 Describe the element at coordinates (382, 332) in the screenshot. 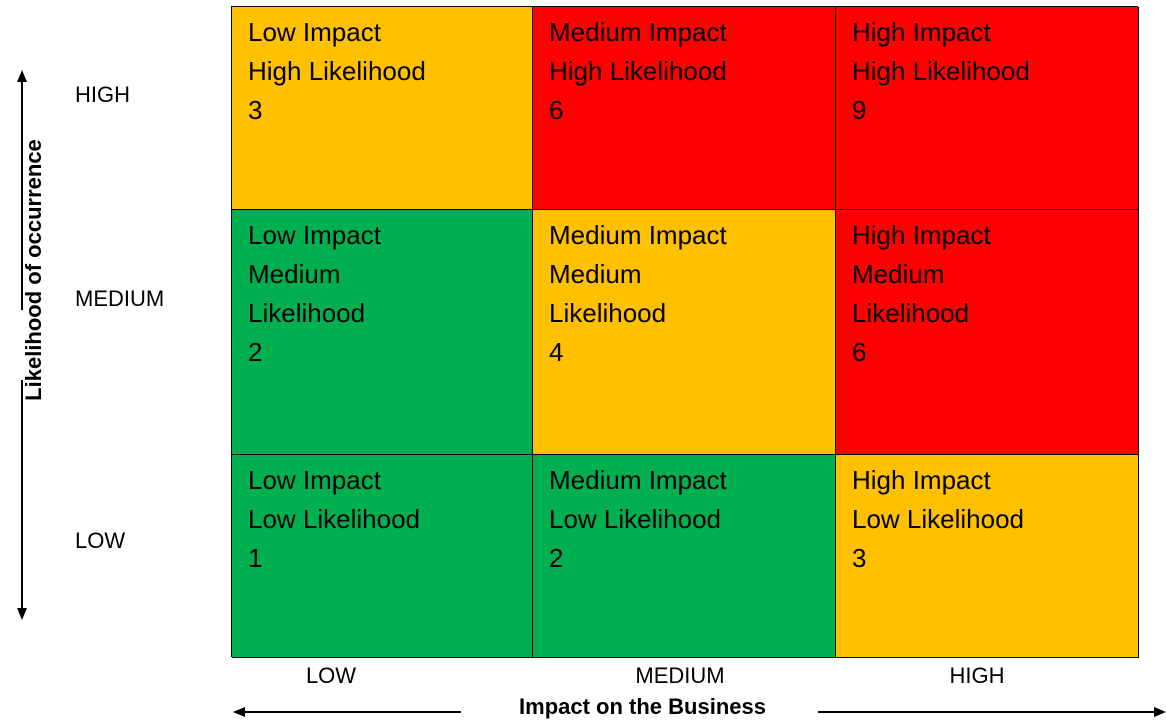

I see `cell-low-impact-medium-likelihood: Low Impact Medium Likelihood 2` at that location.